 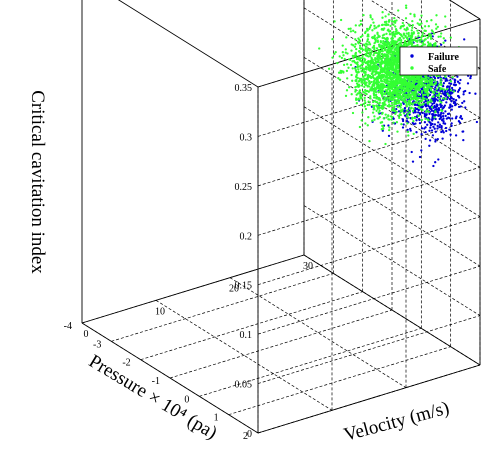 What do you see at coordinates (438, 61) in the screenshot?
I see `legend: Failure Safe` at bounding box center [438, 61].